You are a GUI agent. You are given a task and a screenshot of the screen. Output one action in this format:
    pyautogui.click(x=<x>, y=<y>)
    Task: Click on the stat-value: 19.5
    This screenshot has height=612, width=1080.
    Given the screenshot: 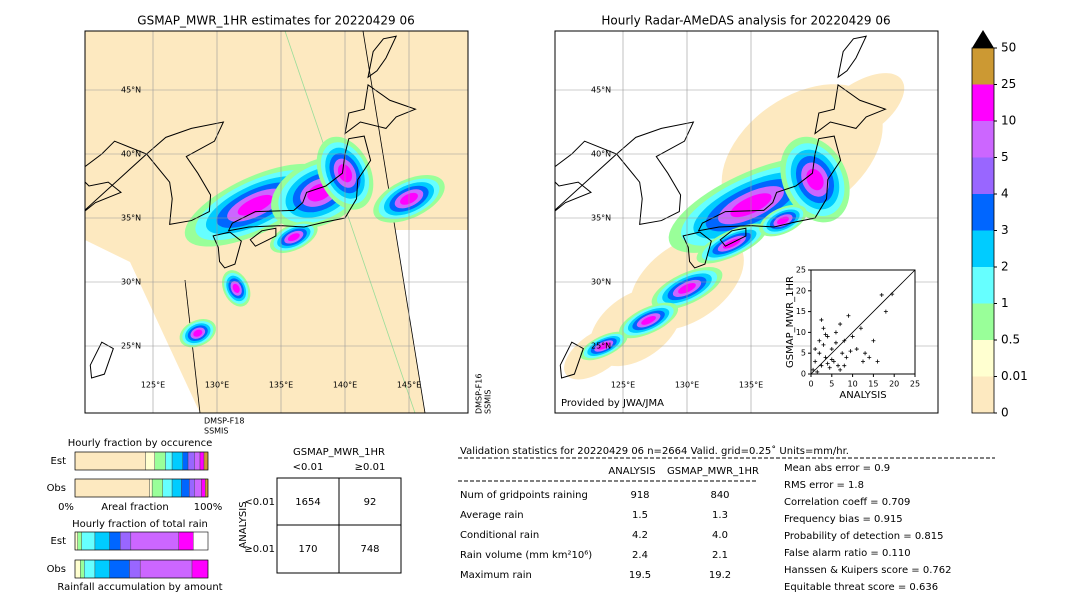 What is the action you would take?
    pyautogui.click(x=640, y=575)
    